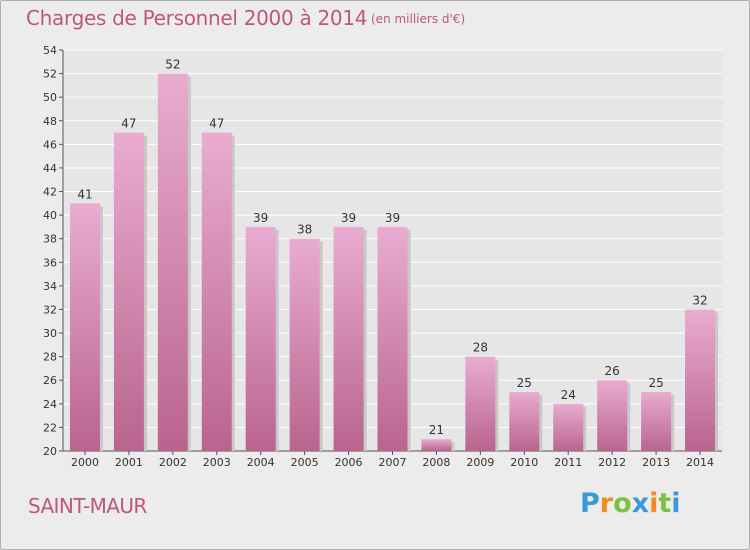 The width and height of the screenshot is (750, 550). I want to click on bar-value-label: 52, so click(172, 65).